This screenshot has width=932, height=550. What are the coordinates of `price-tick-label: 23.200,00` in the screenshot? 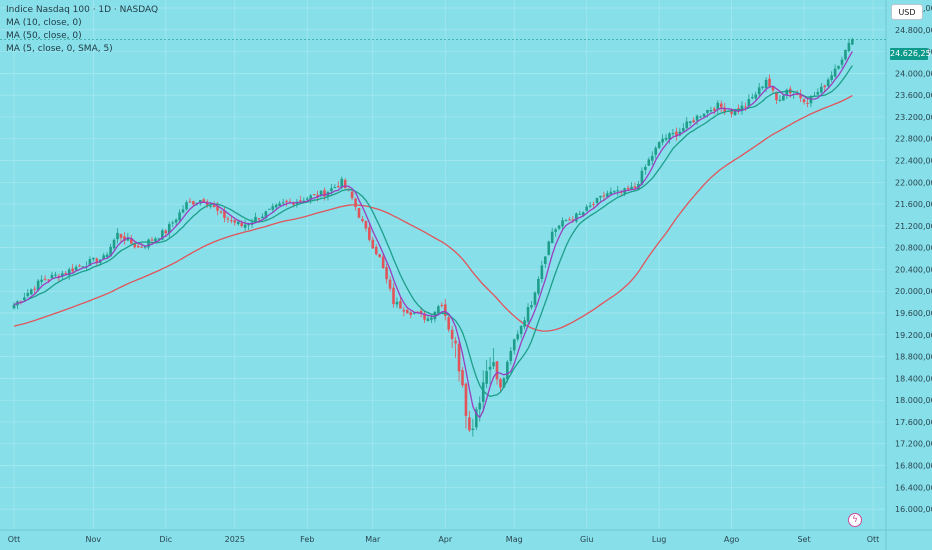 It's located at (913, 117).